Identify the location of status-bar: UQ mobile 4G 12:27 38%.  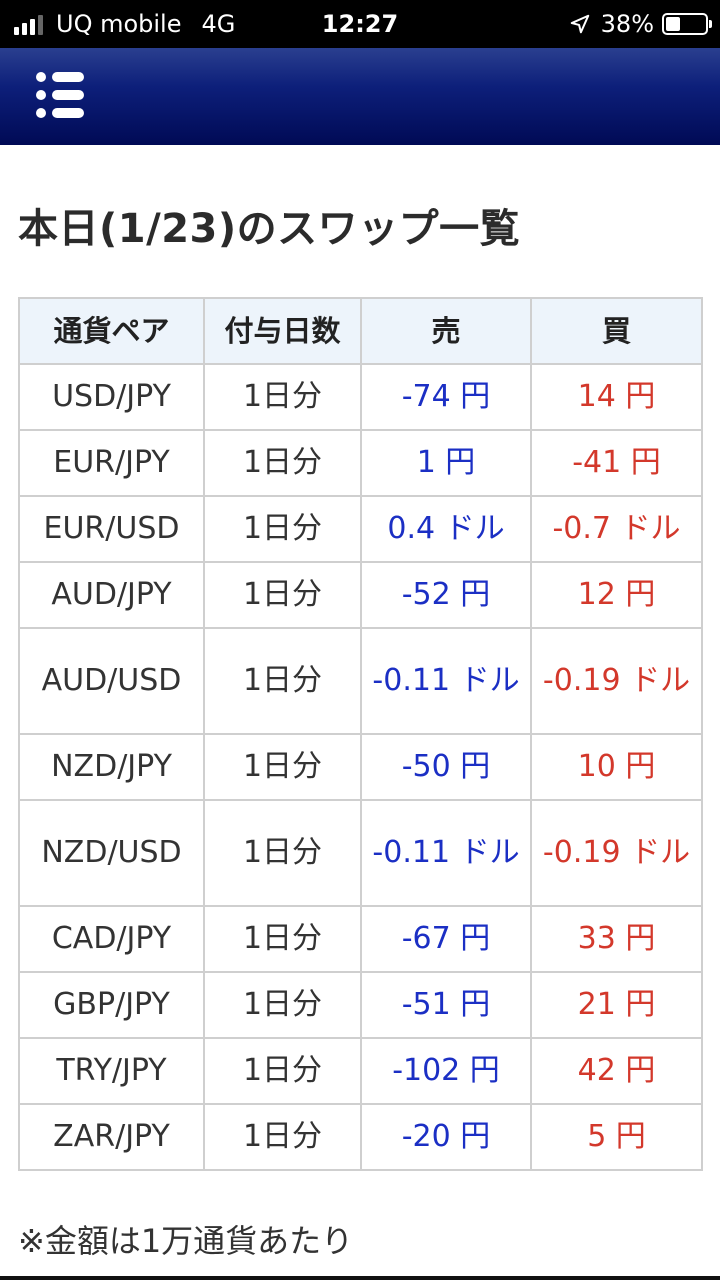
(360, 24).